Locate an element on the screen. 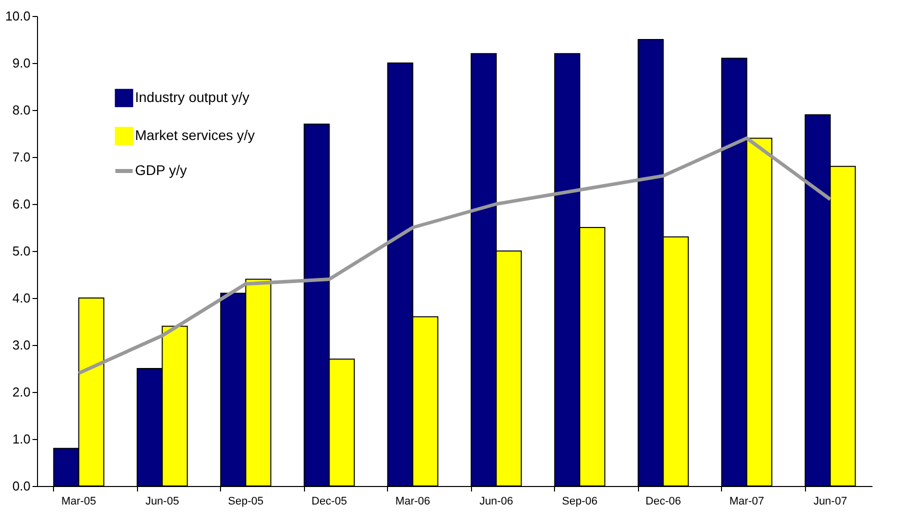 This screenshot has width=905, height=526. x-tick-label: Jun-06 is located at coordinates (496, 502).